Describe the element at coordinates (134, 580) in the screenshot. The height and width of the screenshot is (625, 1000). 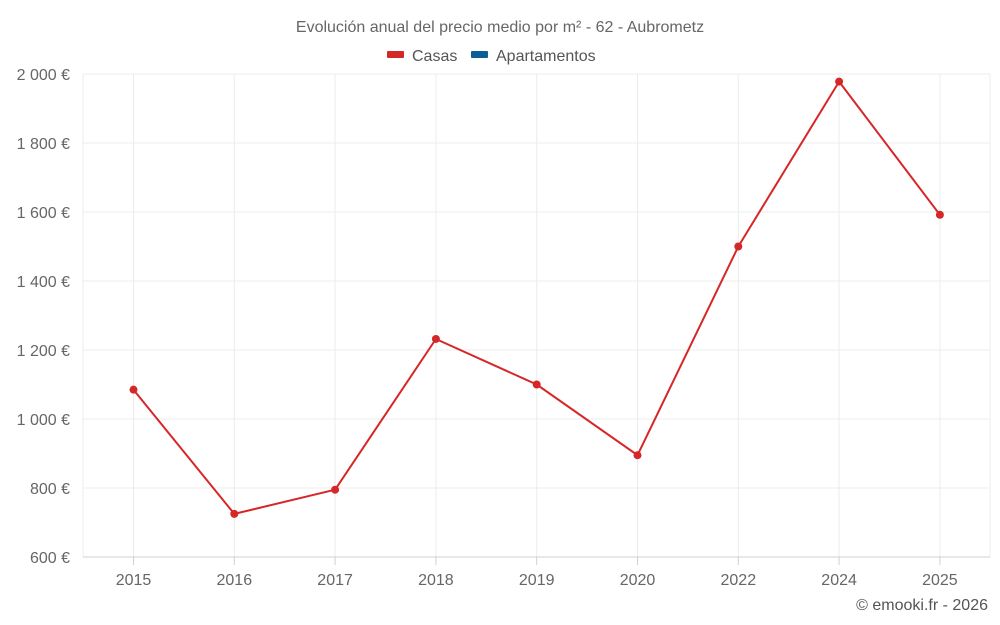
I see `x-tick-label: 2015` at that location.